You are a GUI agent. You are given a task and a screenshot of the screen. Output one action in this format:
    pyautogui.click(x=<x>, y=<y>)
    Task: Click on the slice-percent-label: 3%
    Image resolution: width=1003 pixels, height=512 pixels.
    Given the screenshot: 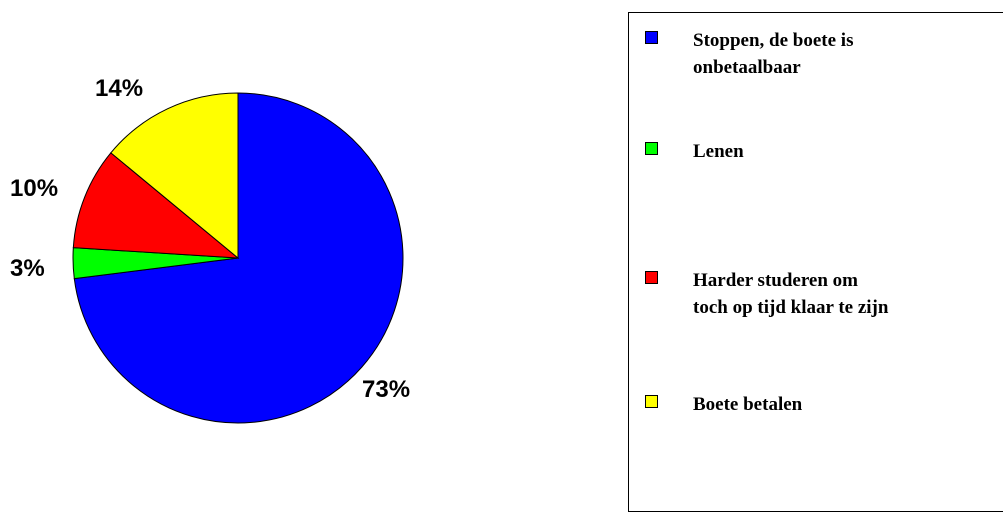 What is the action you would take?
    pyautogui.click(x=27, y=268)
    